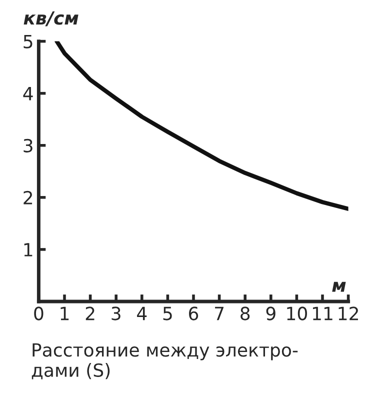  Describe the element at coordinates (245, 313) in the screenshot. I see `x-tick-label: 8` at that location.